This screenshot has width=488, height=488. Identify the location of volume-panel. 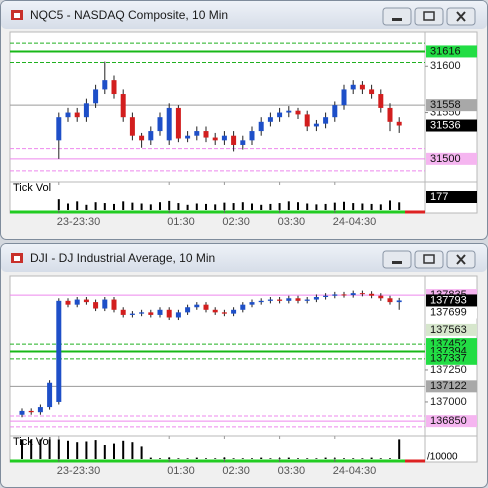
(217, 197).